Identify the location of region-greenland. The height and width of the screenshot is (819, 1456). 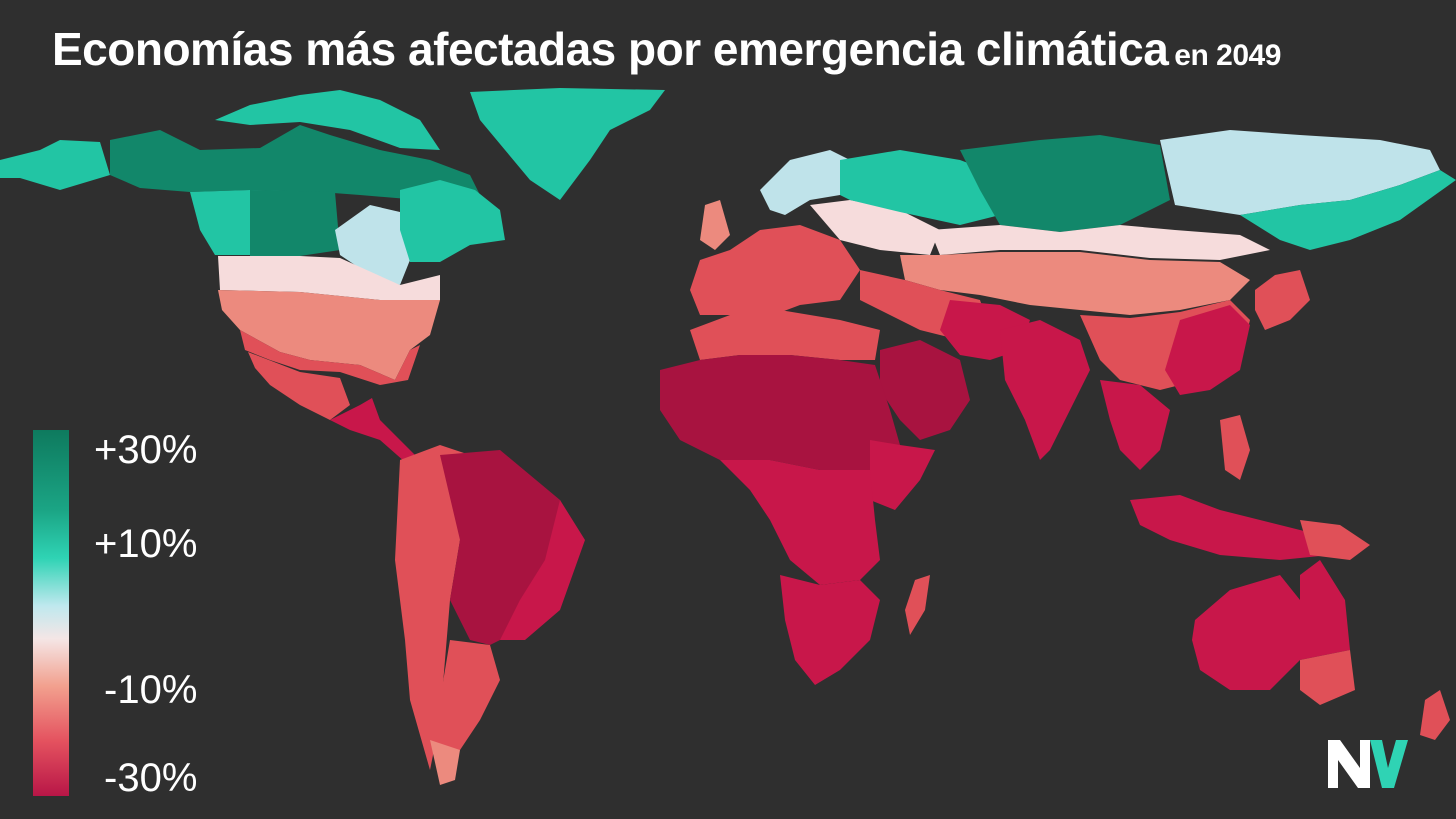
(567, 144).